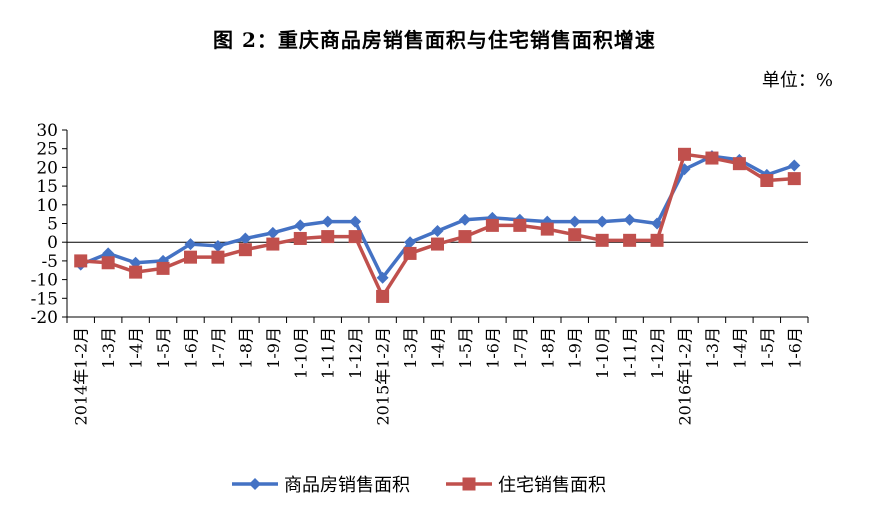 This screenshot has height=519, width=869. What do you see at coordinates (47, 150) in the screenshot?
I see `y-tick-label: 25` at bounding box center [47, 150].